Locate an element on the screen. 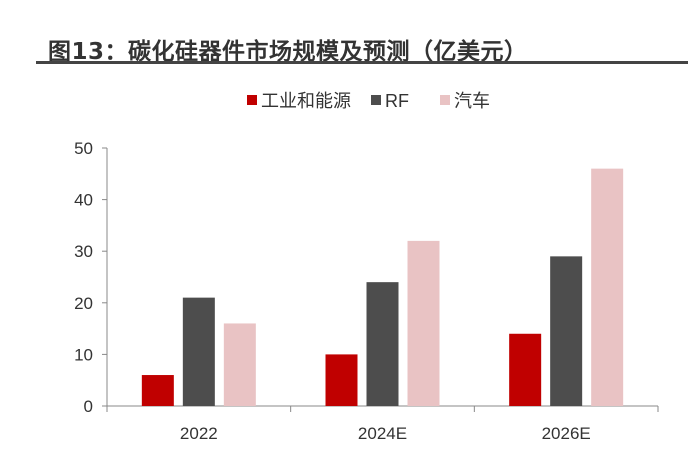  chart-title: 图13：碳化硅器件市场规模及预测（亿美元） is located at coordinates (288, 52).